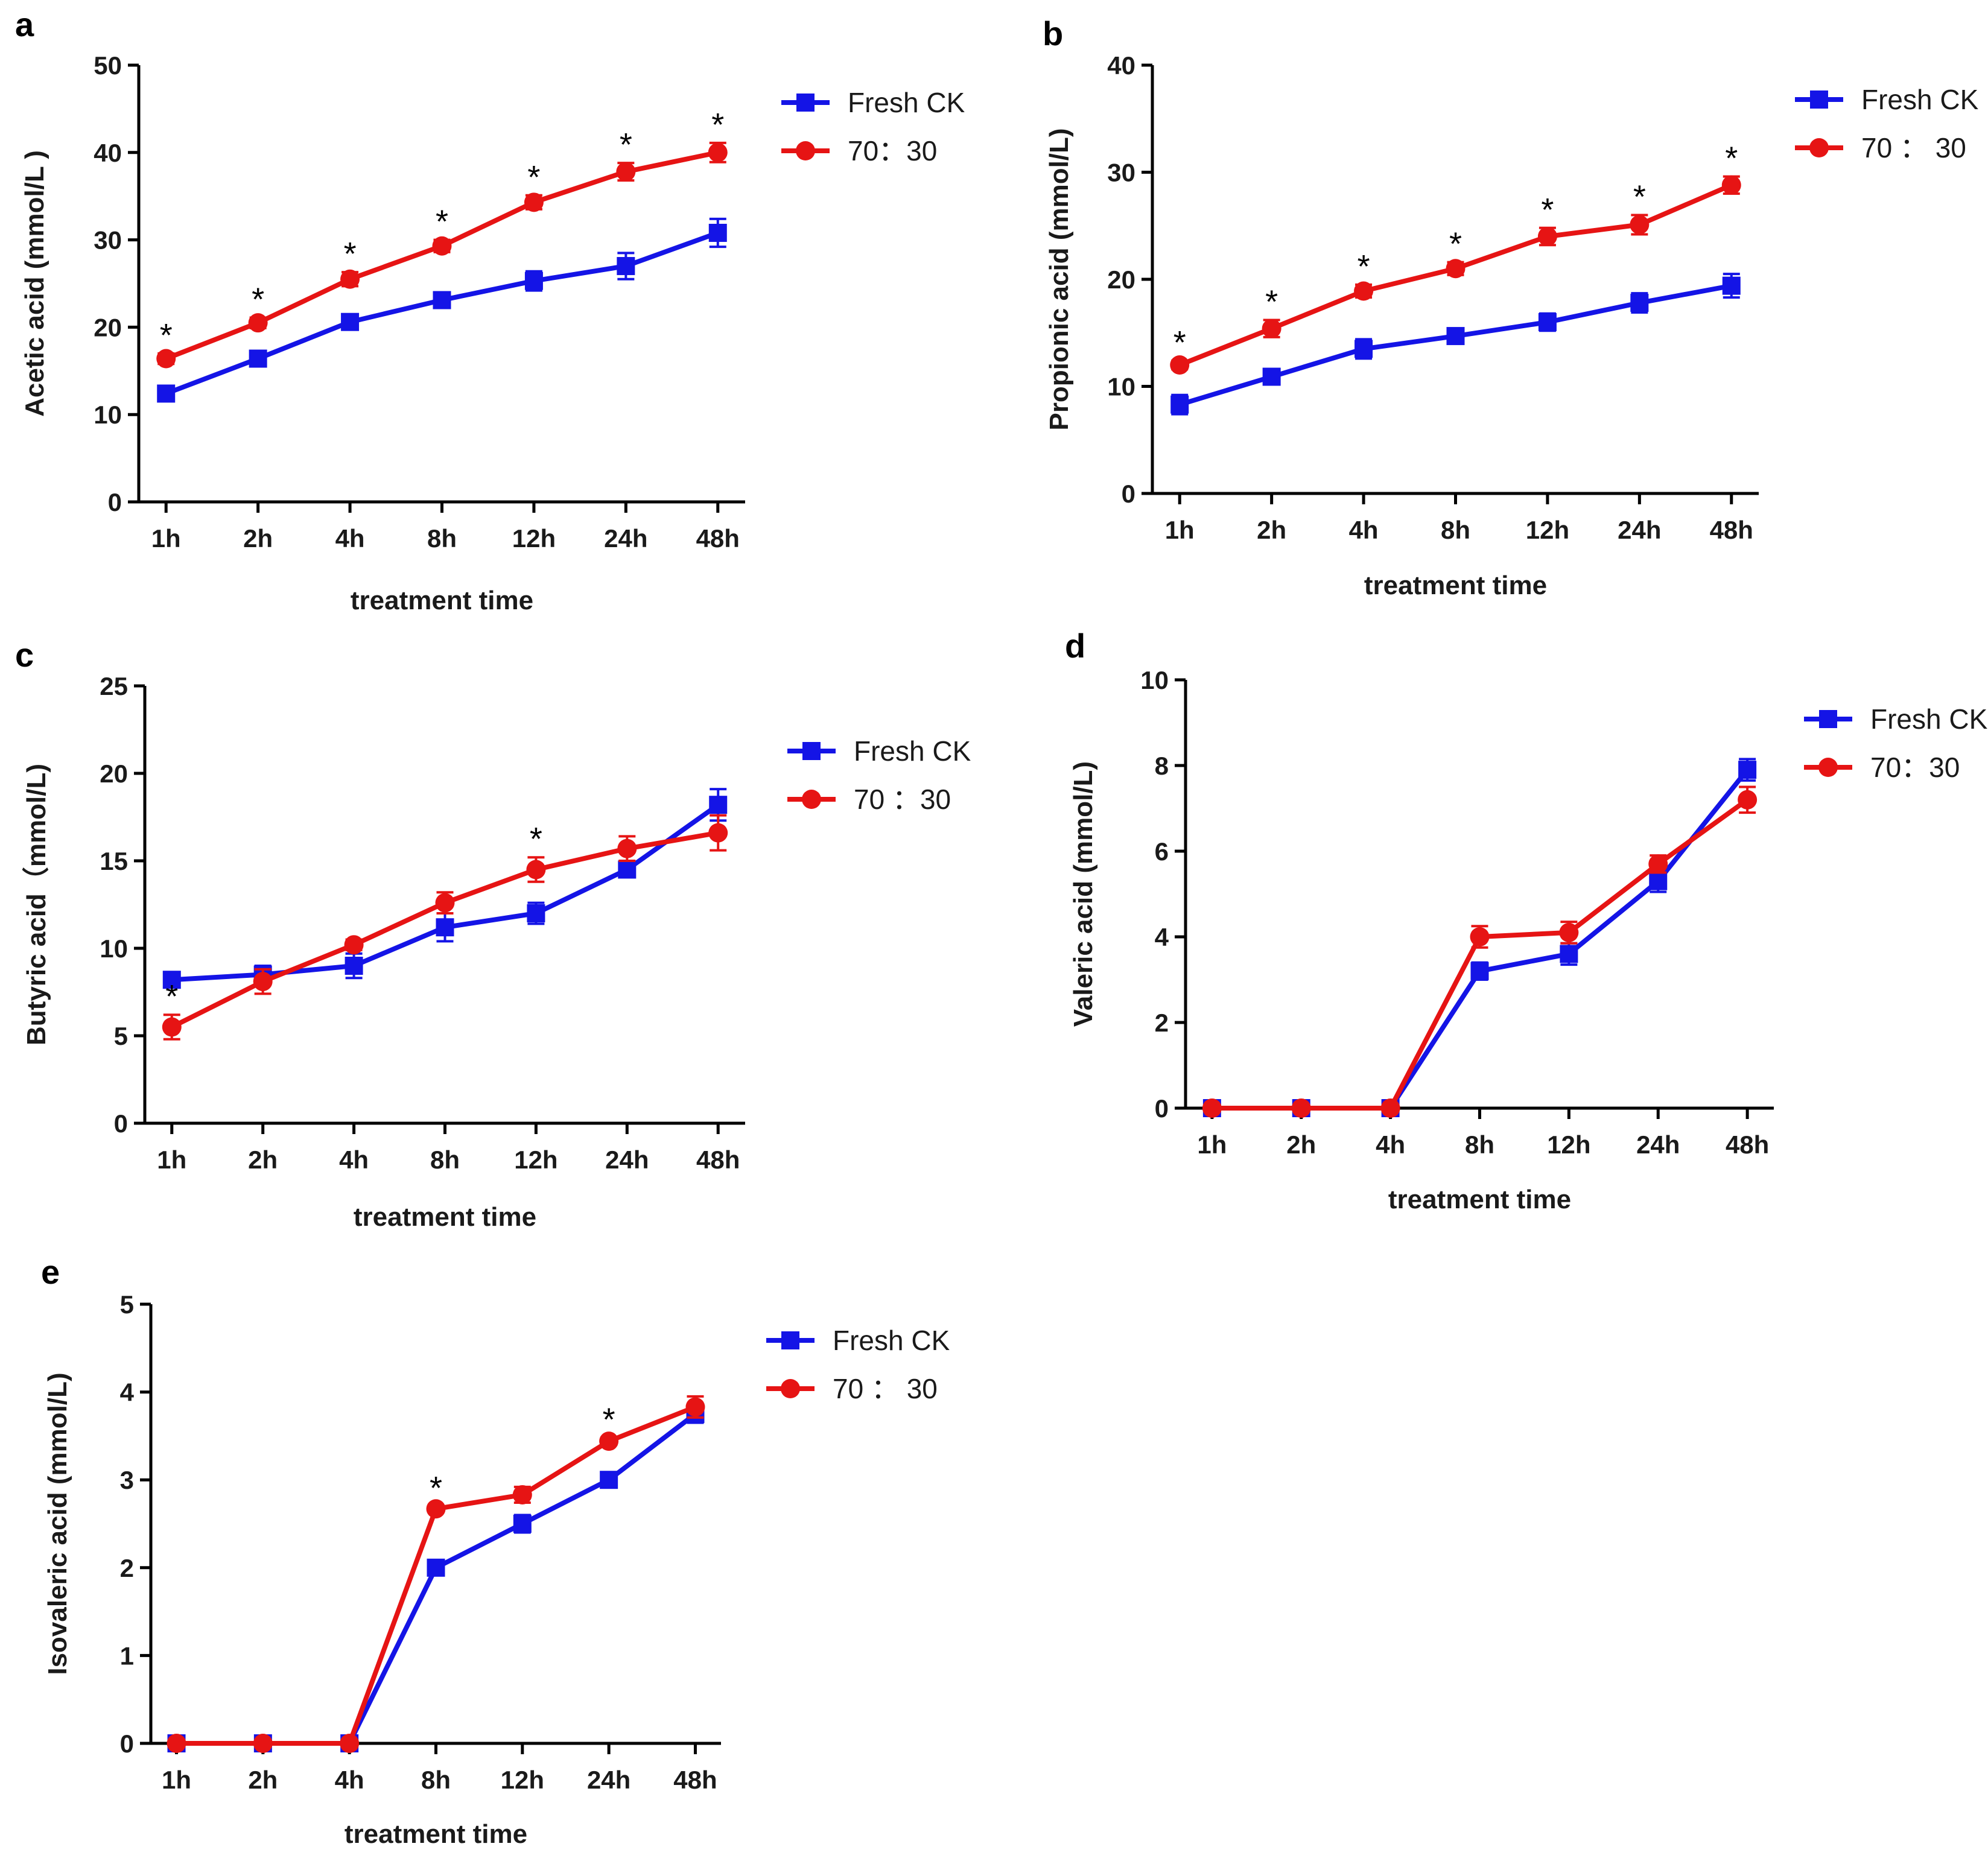  Describe the element at coordinates (114, 686) in the screenshot. I see `y-tick-label: 25` at that location.